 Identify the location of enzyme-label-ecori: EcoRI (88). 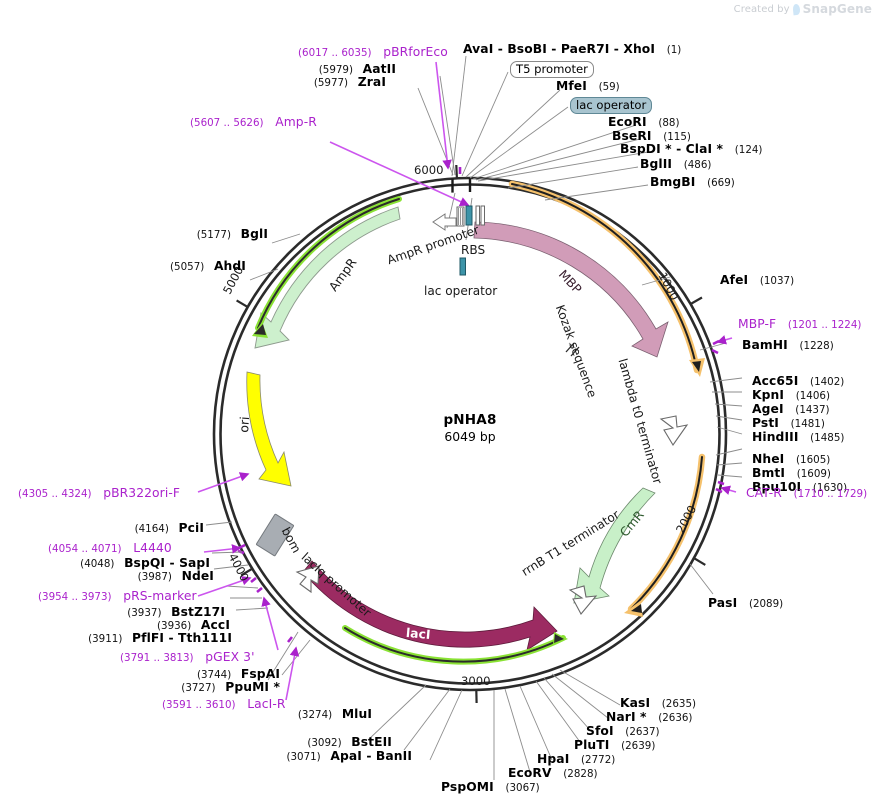
(643, 122).